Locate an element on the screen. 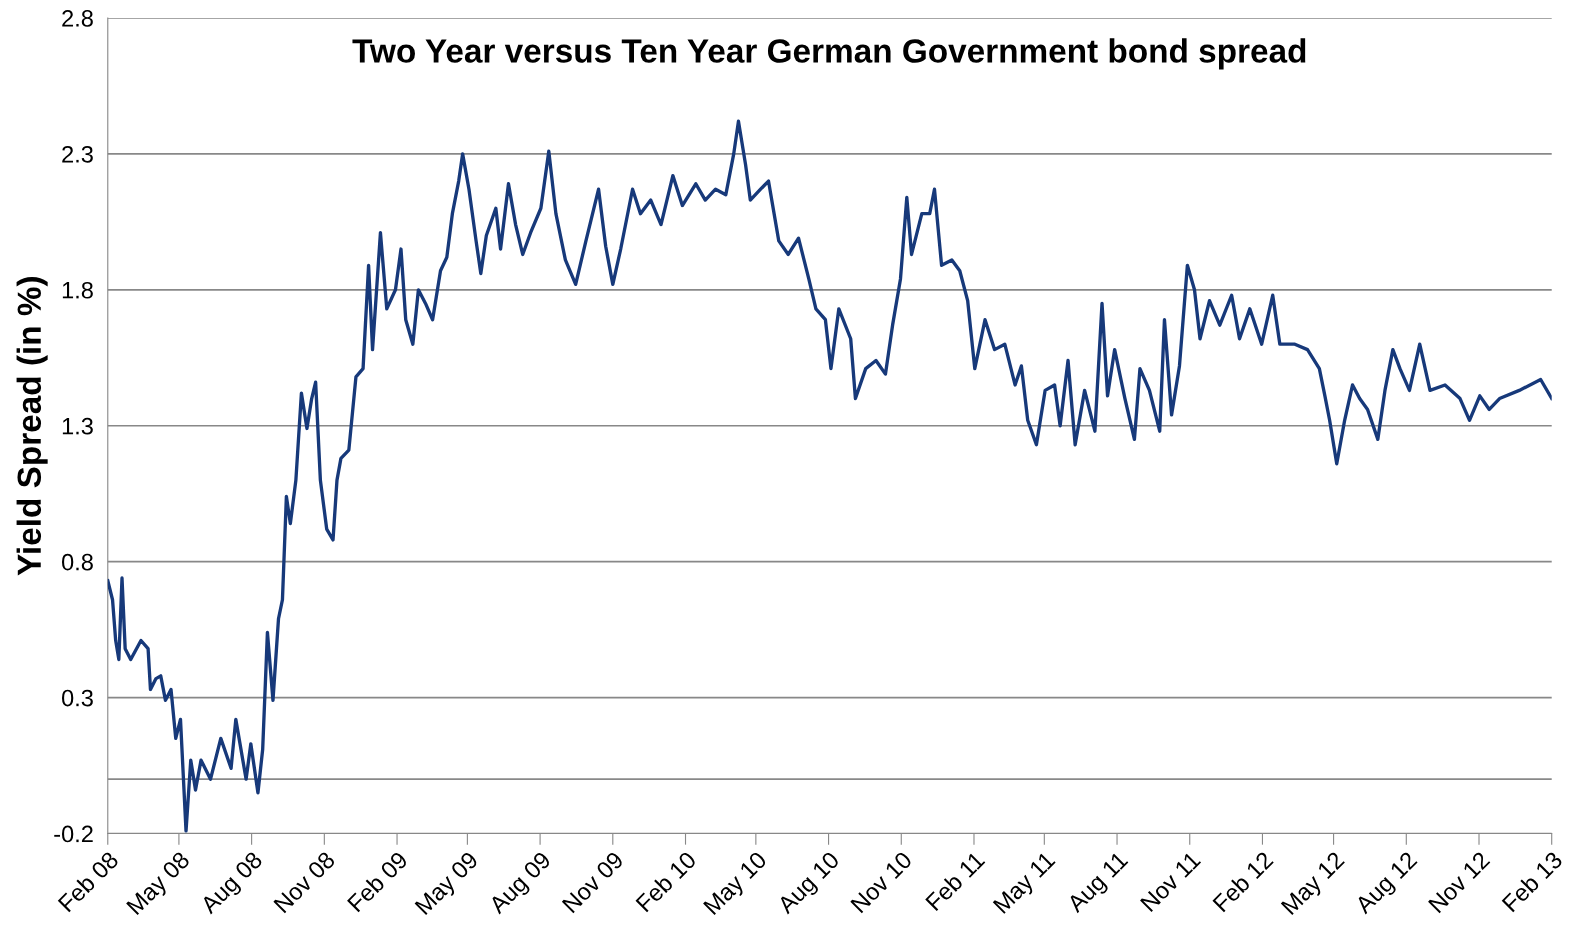 The height and width of the screenshot is (944, 1585). x-tick-label: Feb 12 is located at coordinates (1242, 881).